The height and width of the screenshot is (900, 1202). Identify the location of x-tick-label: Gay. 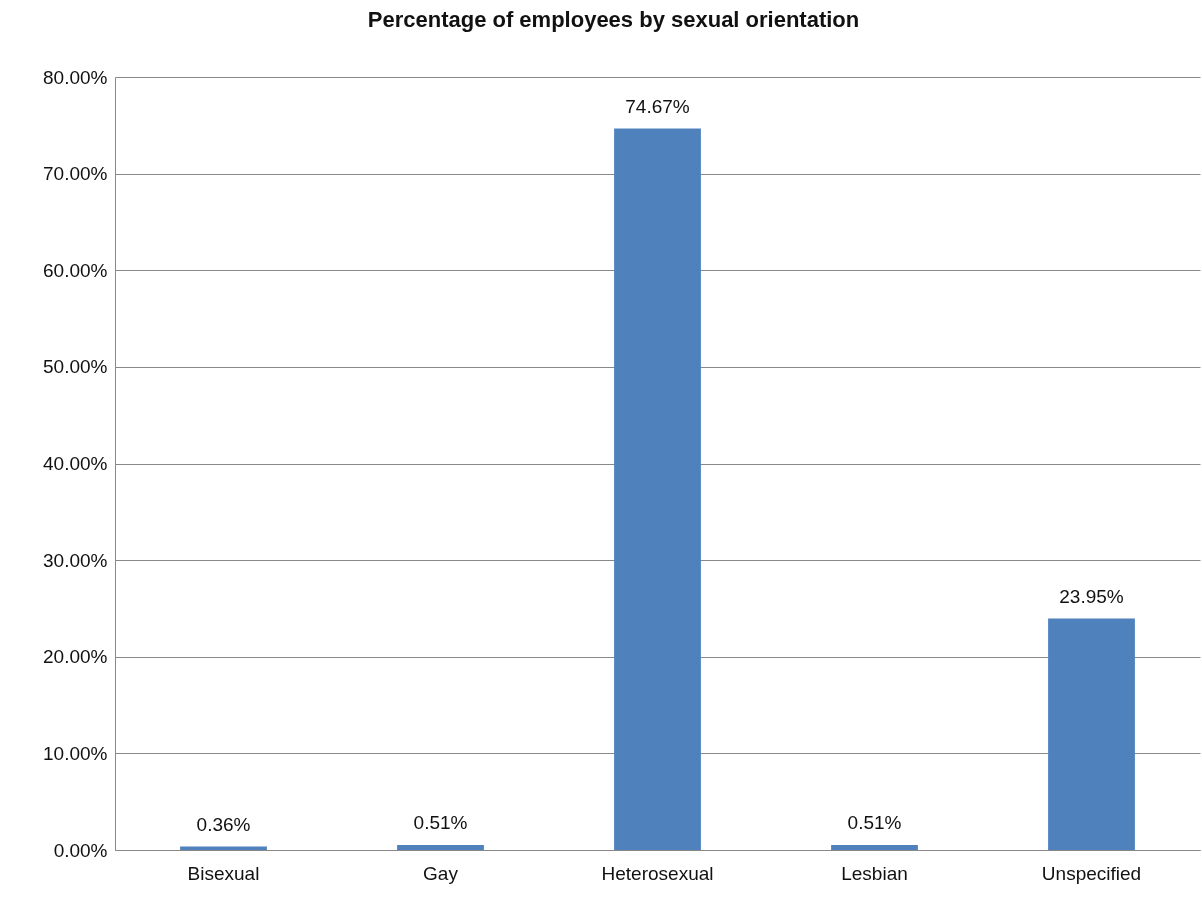
(441, 873).